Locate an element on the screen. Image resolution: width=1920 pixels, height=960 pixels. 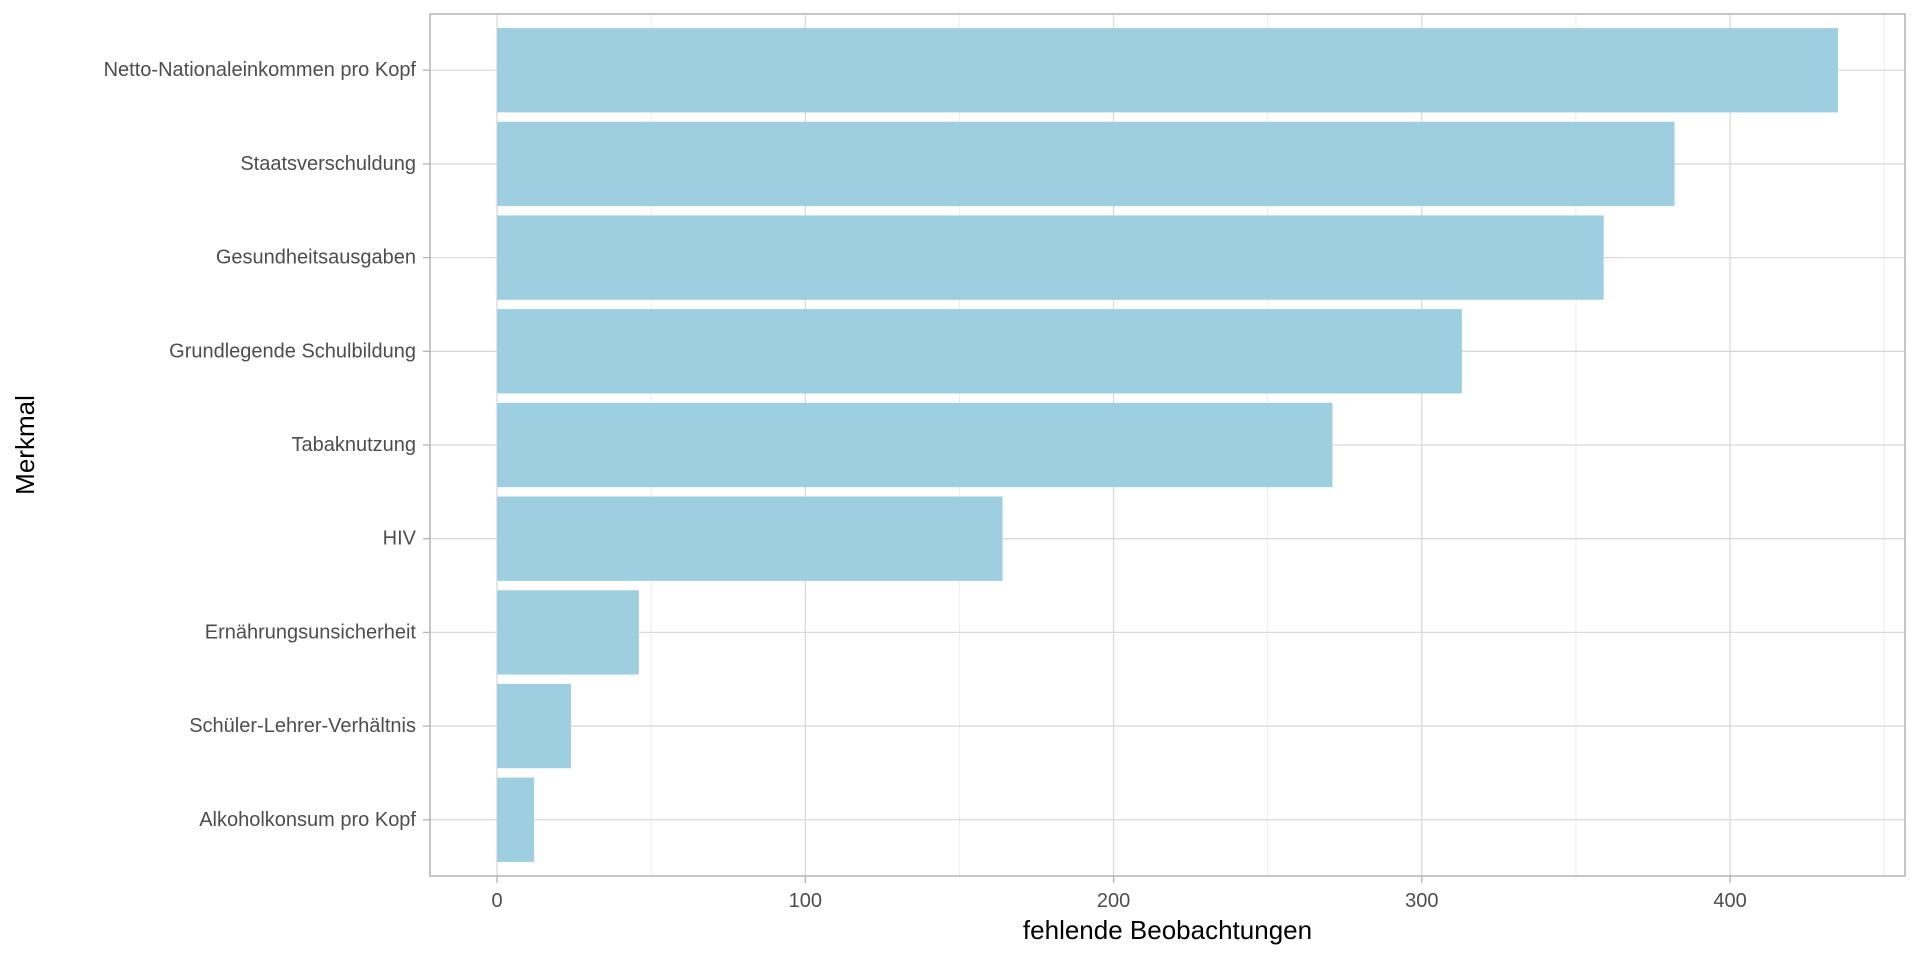
y-tick-label: Ernährungsunsicherheit is located at coordinates (311, 632).